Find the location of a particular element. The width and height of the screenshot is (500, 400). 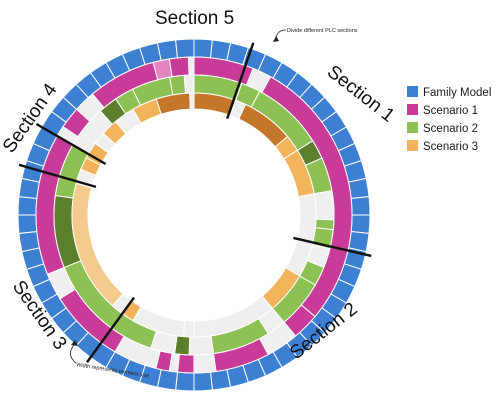

divide-annotation-arrowhead is located at coordinates (276, 39).